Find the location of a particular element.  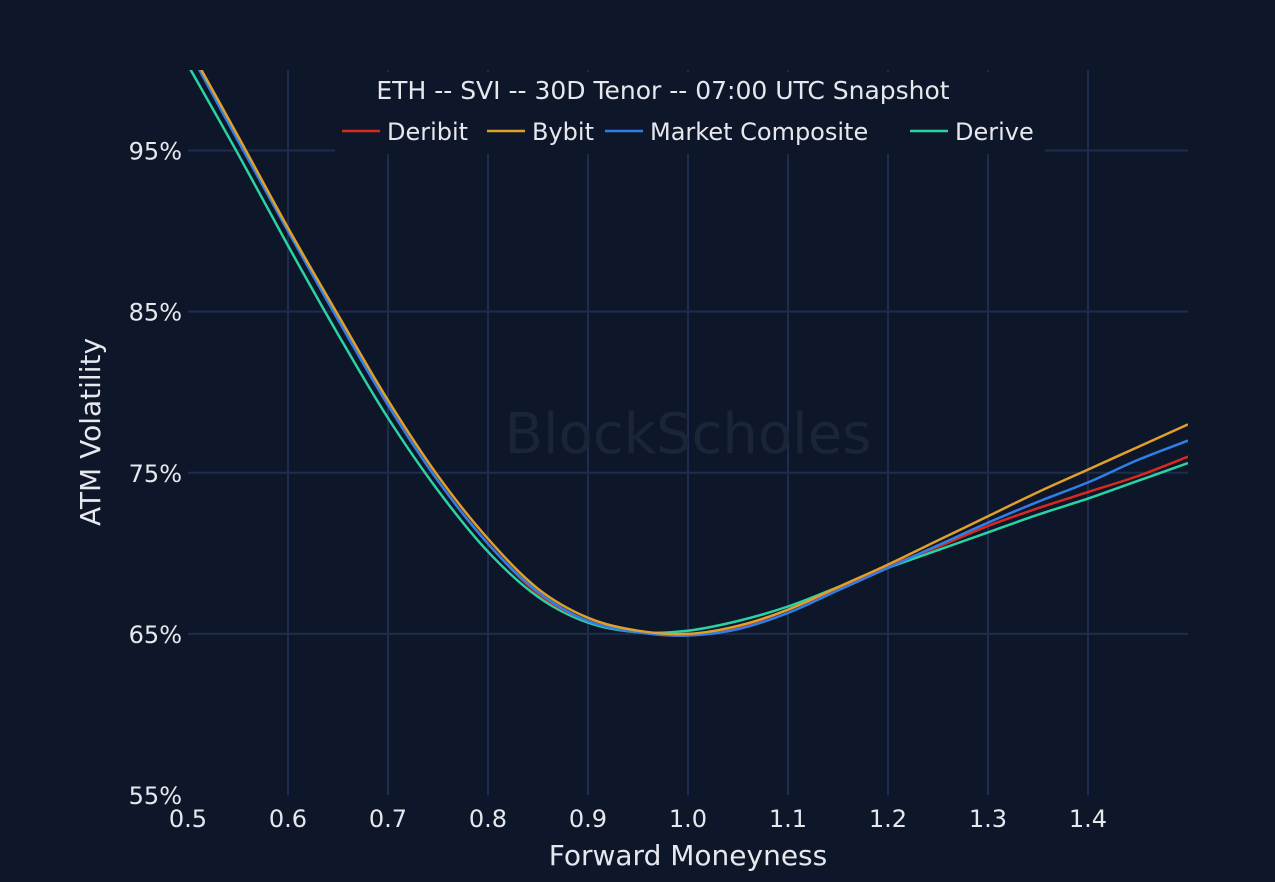

x-tick-label: 1.1 is located at coordinates (788, 819).